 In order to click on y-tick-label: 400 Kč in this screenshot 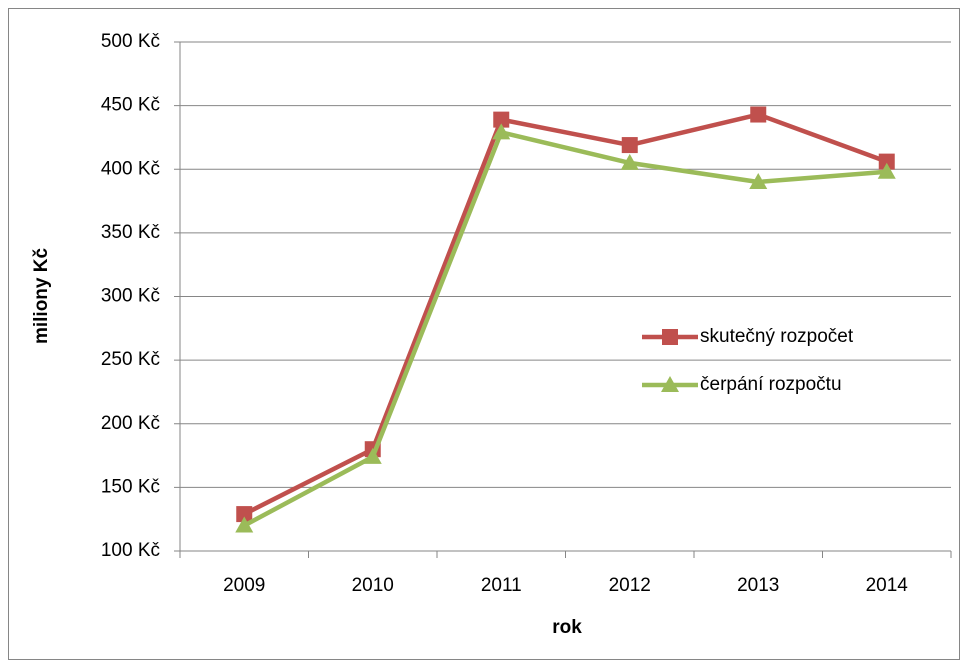, I will do `click(130, 168)`.